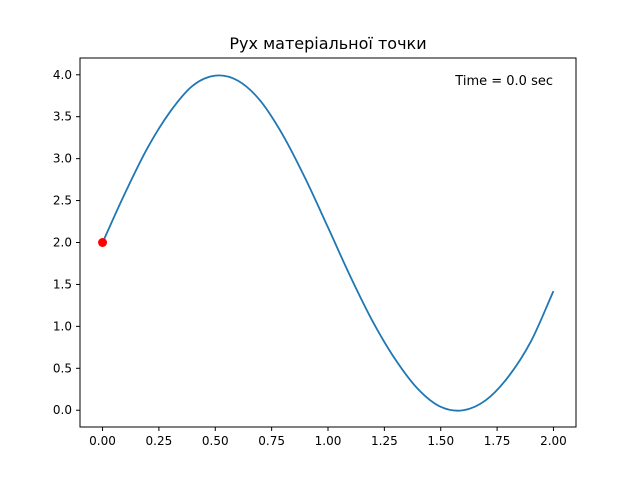 The height and width of the screenshot is (480, 640). I want to click on time-annotation: Time = 0.0 sec, so click(503, 81).